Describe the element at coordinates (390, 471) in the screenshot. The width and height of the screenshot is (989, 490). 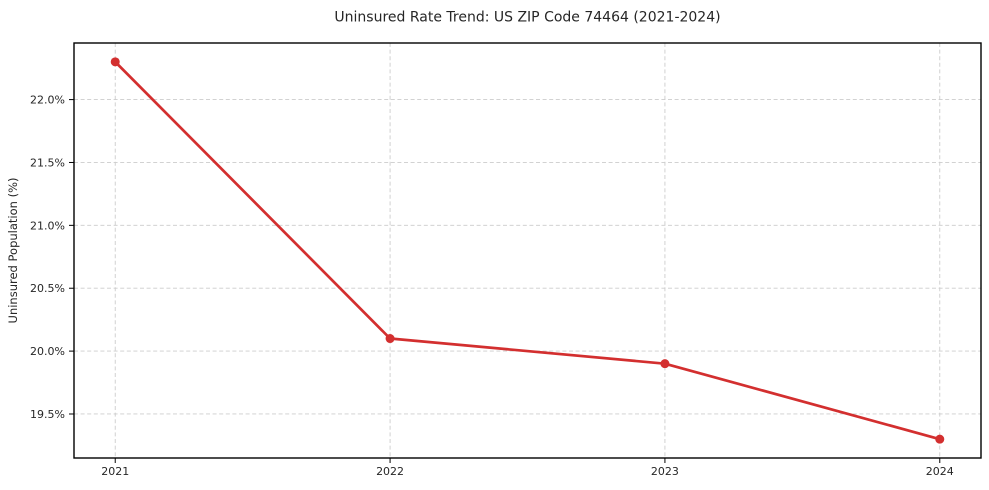
I see `x-tick-label: 2022` at that location.